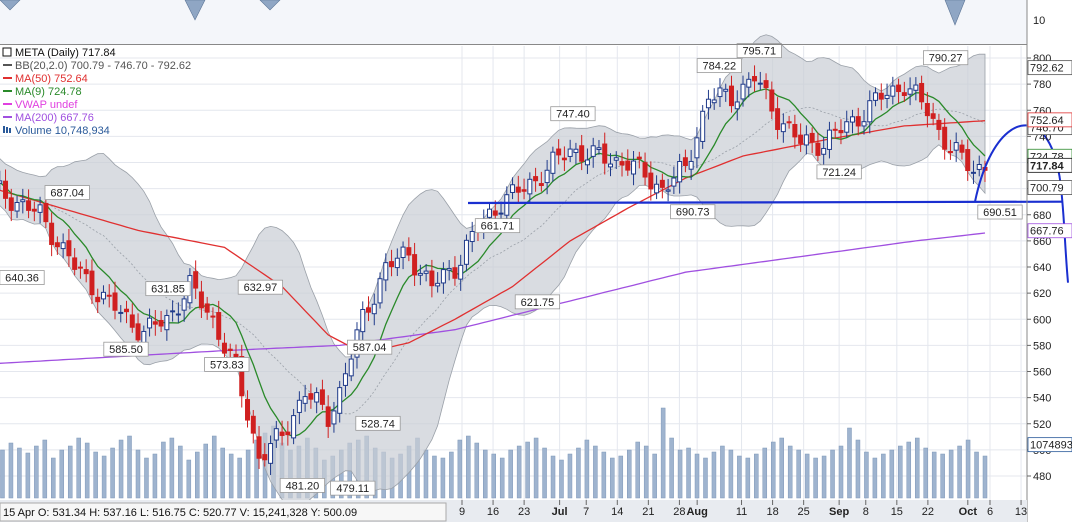 This screenshot has height=522, width=1072. What do you see at coordinates (928, 512) in the screenshot?
I see `x-tick-label: 22` at bounding box center [928, 512].